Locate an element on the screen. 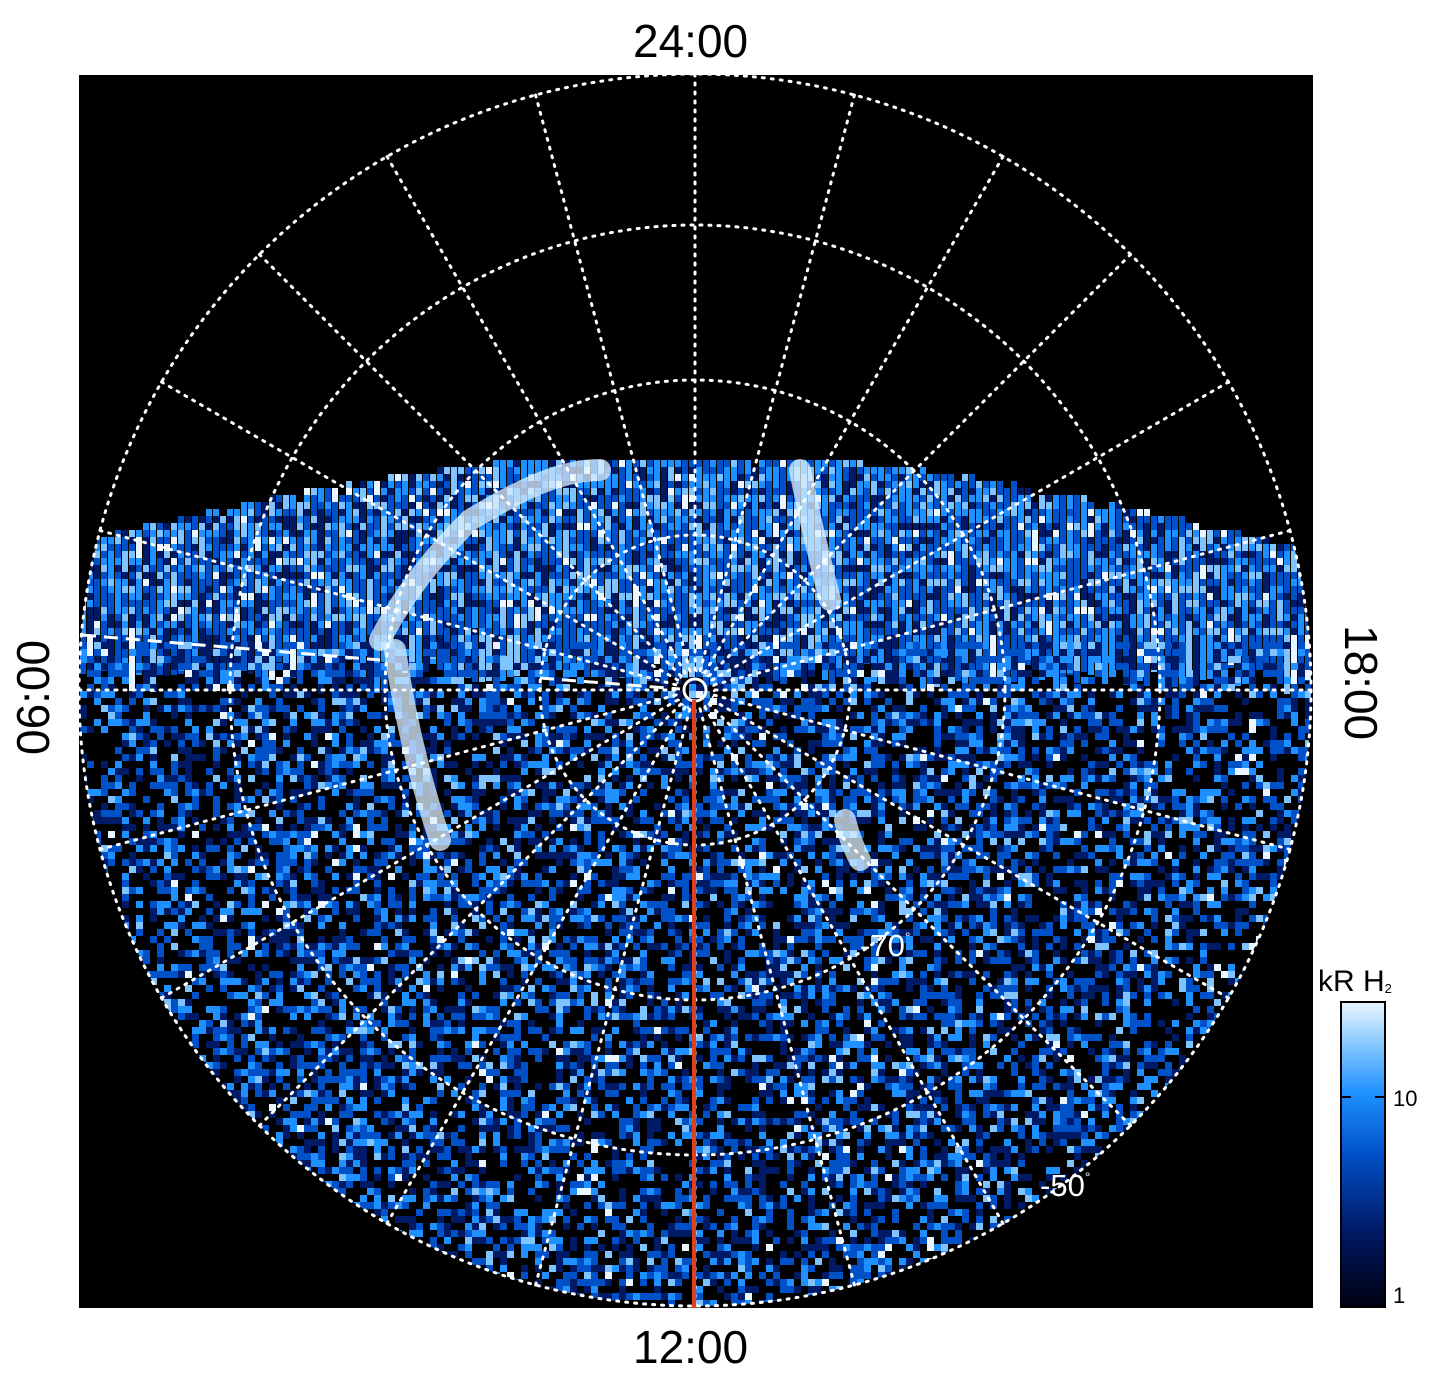  colorbar is located at coordinates (1363, 1154).